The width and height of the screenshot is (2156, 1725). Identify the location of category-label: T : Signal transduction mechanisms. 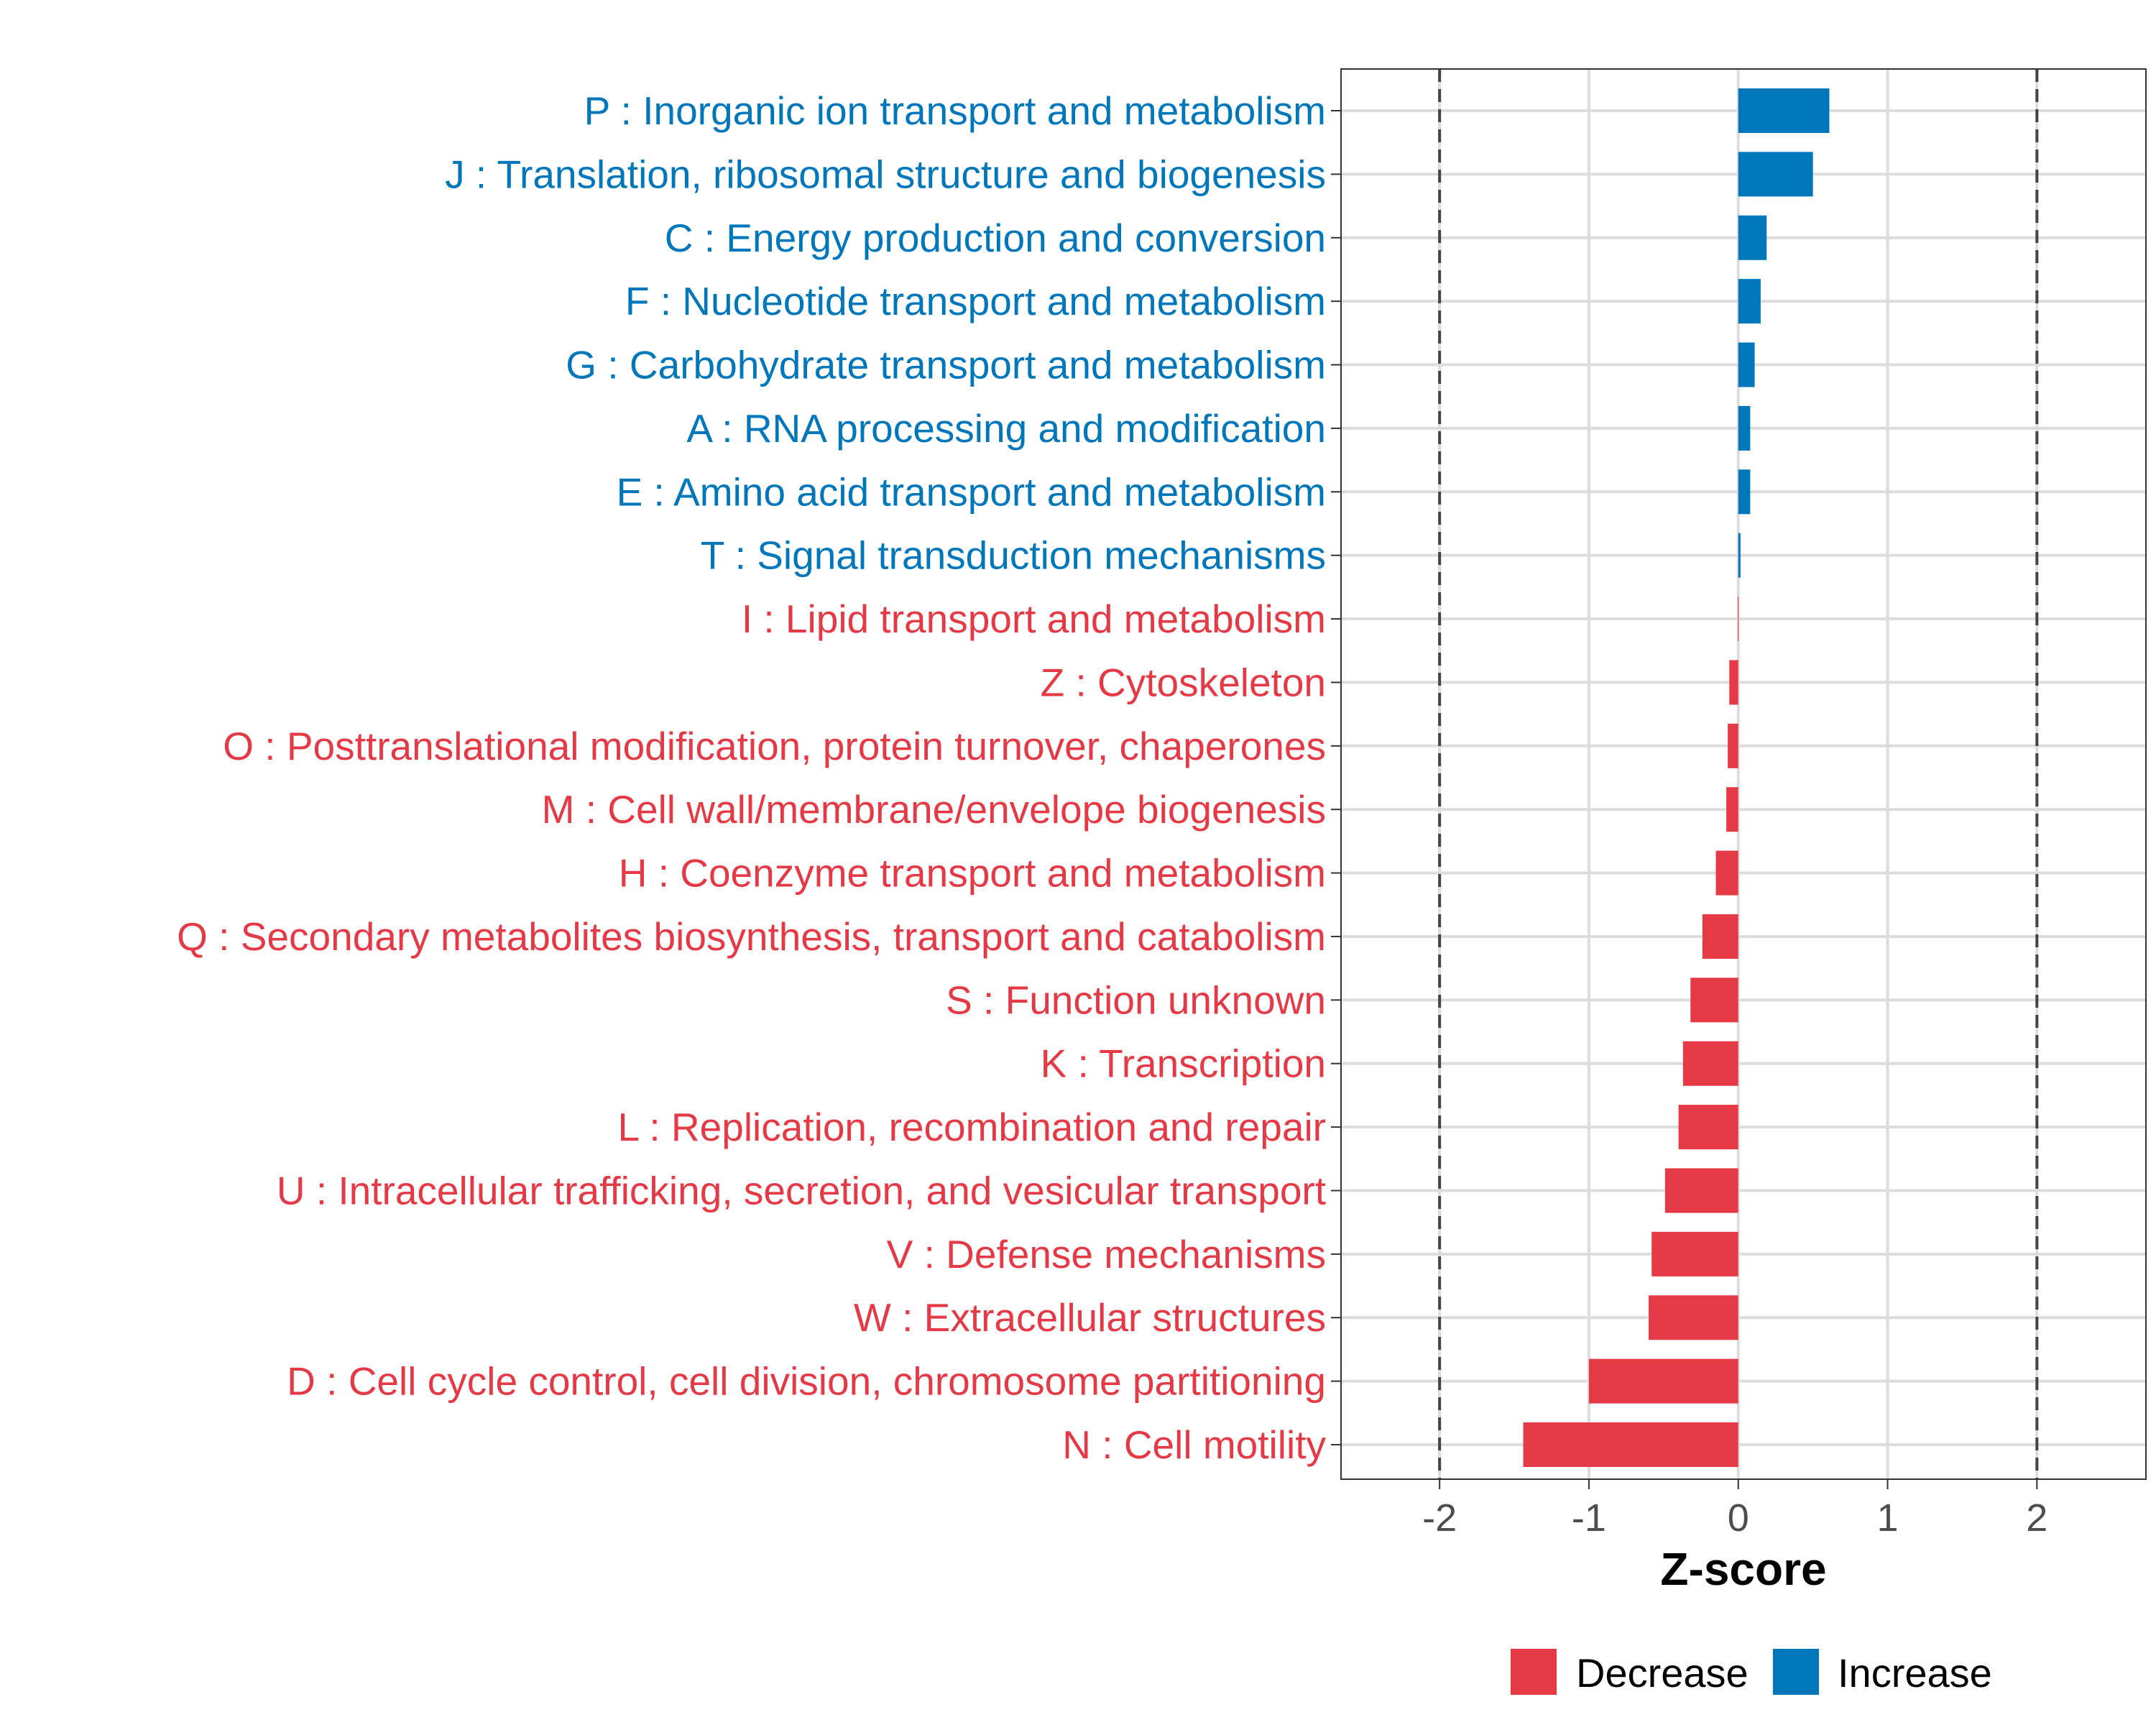
(1014, 555).